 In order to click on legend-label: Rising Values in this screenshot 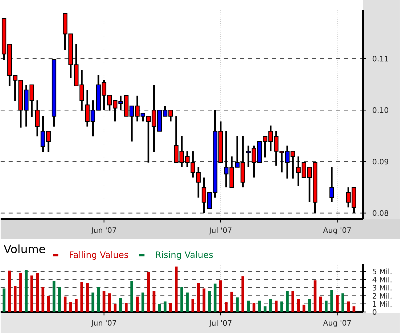, I will do `click(185, 255)`.